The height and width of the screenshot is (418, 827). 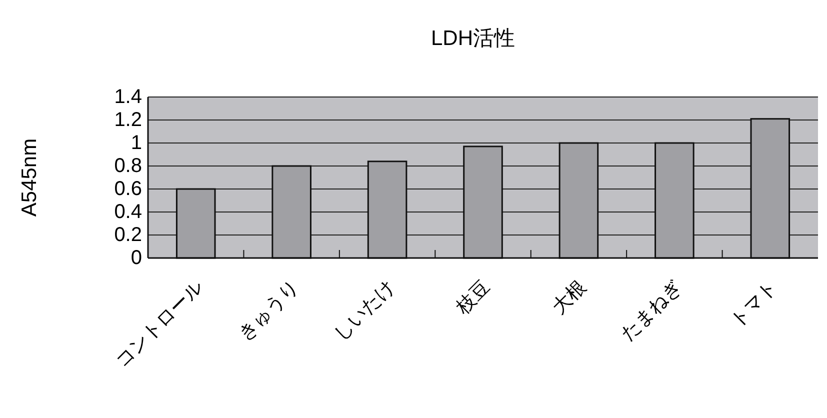 What do you see at coordinates (136, 258) in the screenshot?
I see `y-tick-label: 0` at bounding box center [136, 258].